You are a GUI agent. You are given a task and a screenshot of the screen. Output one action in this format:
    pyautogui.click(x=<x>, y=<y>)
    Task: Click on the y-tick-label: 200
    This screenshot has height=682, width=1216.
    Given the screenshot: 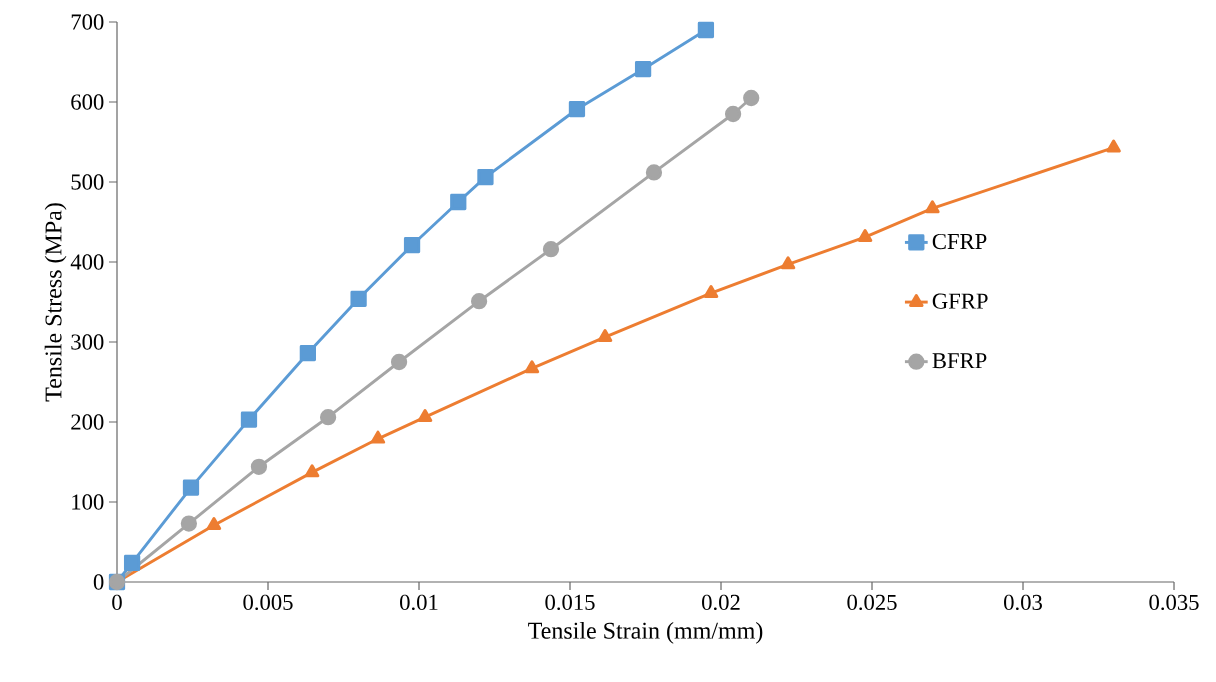 What is the action you would take?
    pyautogui.click(x=87, y=422)
    